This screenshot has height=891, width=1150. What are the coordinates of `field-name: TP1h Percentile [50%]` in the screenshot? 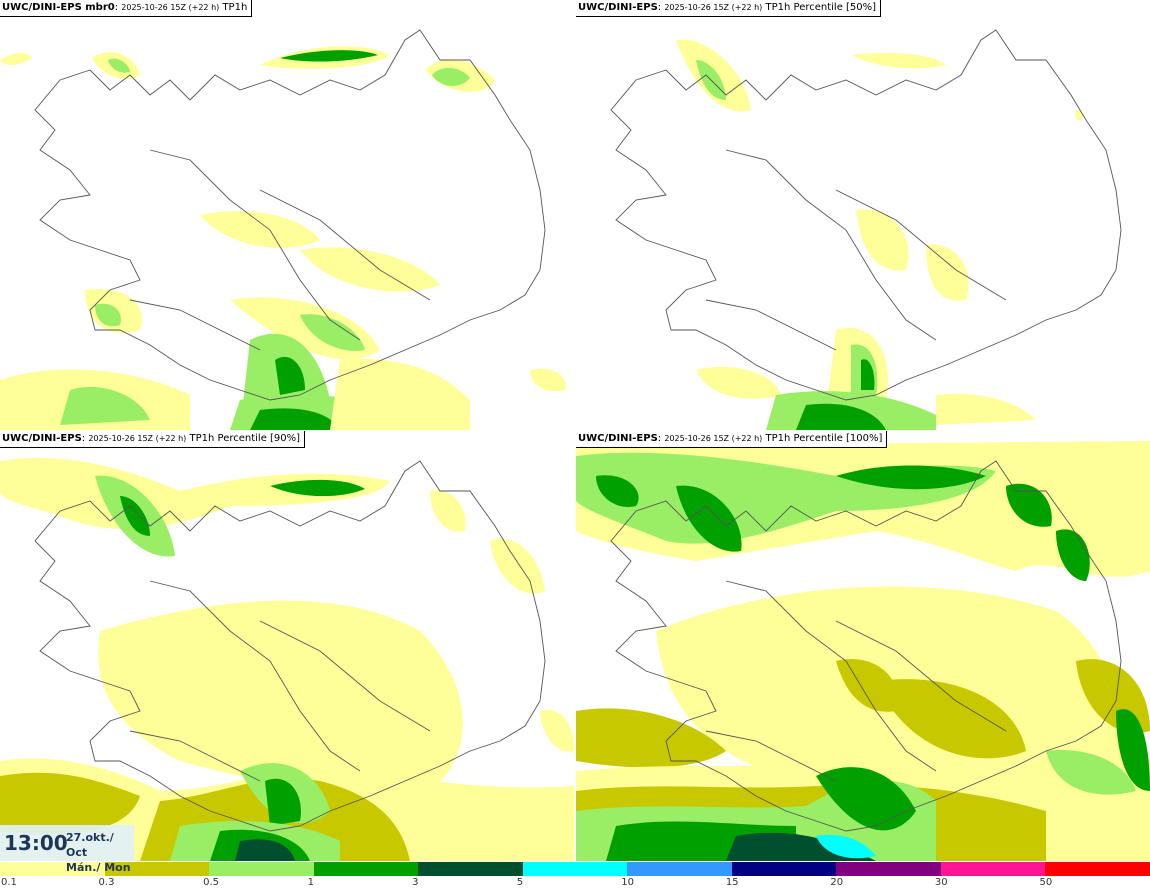 It's located at (821, 7).